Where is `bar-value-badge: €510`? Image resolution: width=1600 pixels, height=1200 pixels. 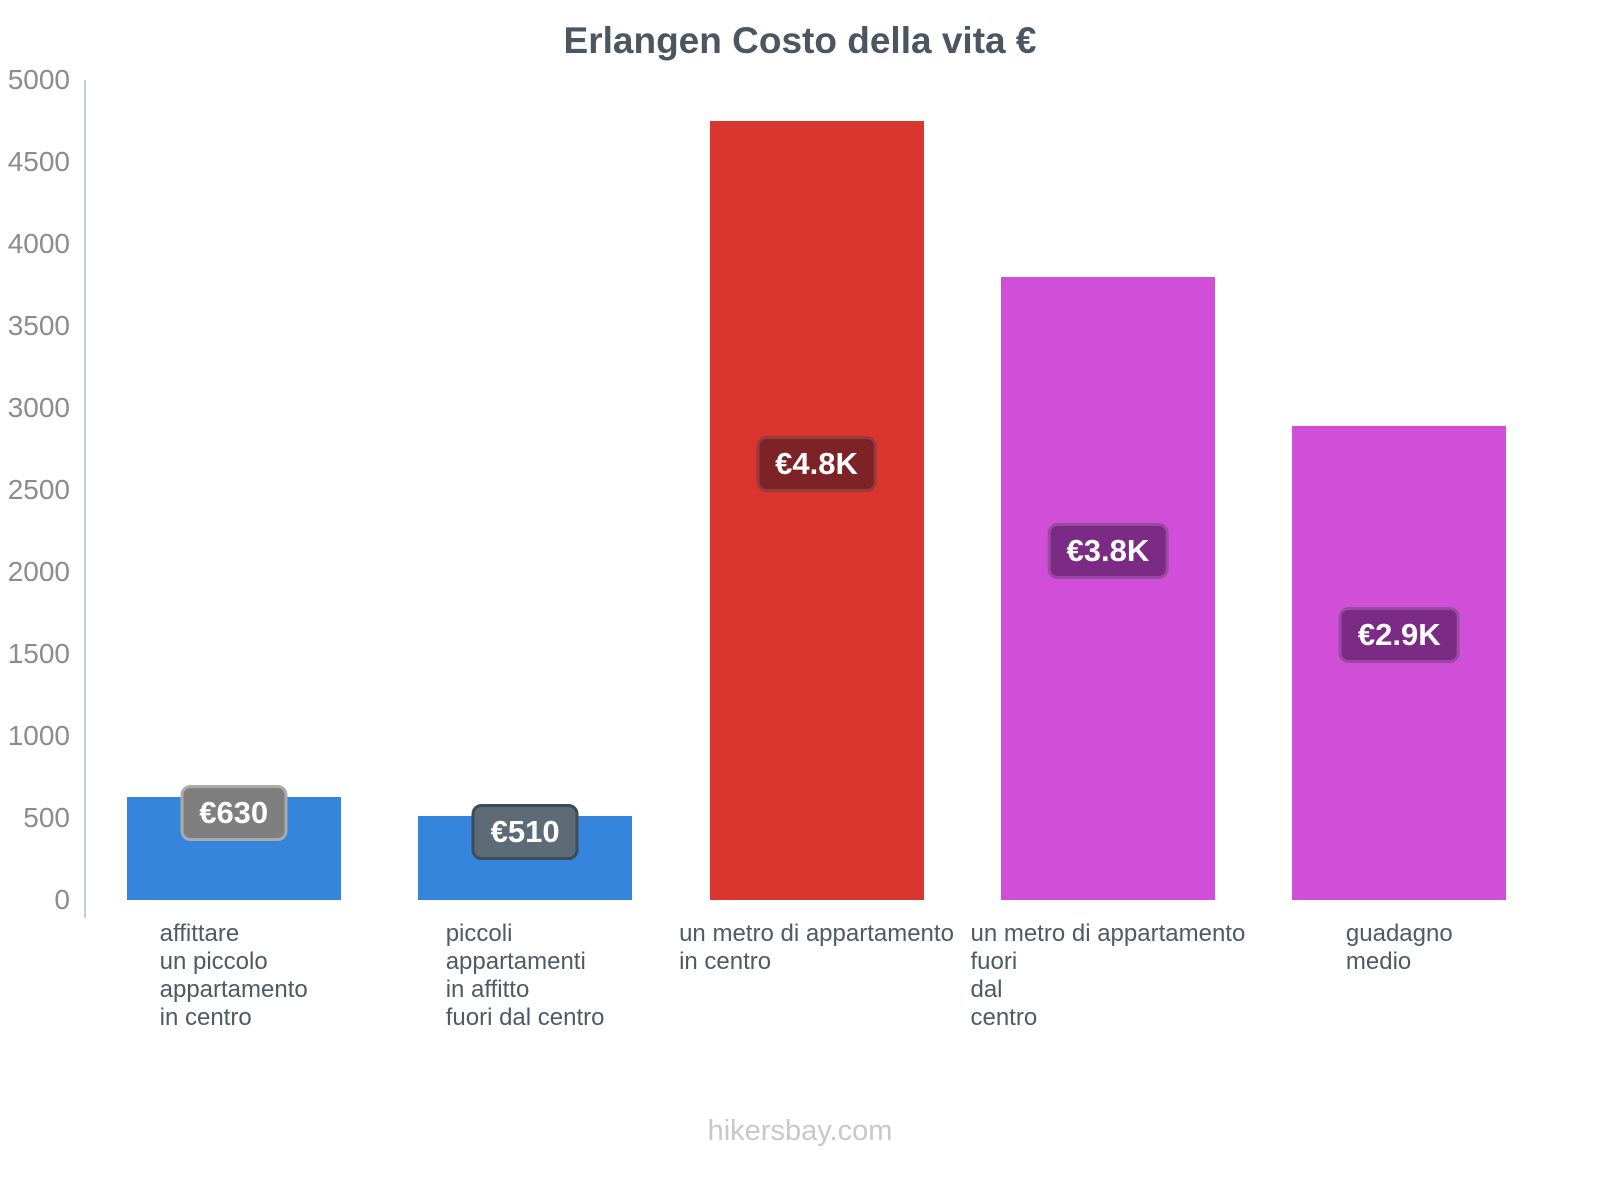
bar-value-badge: €510 is located at coordinates (525, 832).